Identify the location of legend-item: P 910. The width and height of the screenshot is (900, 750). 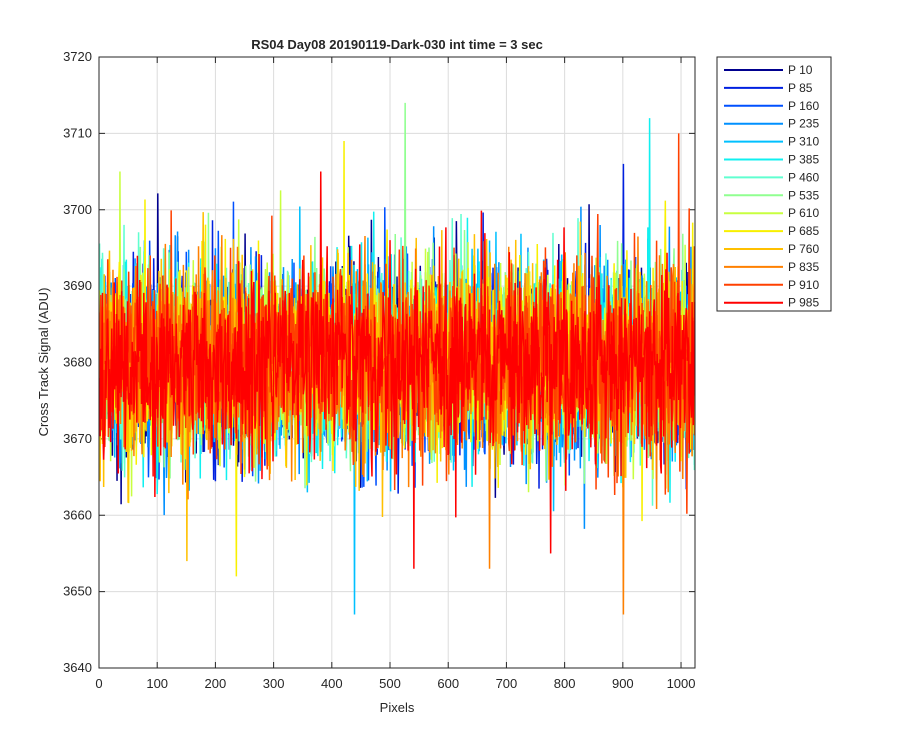
(771, 285).